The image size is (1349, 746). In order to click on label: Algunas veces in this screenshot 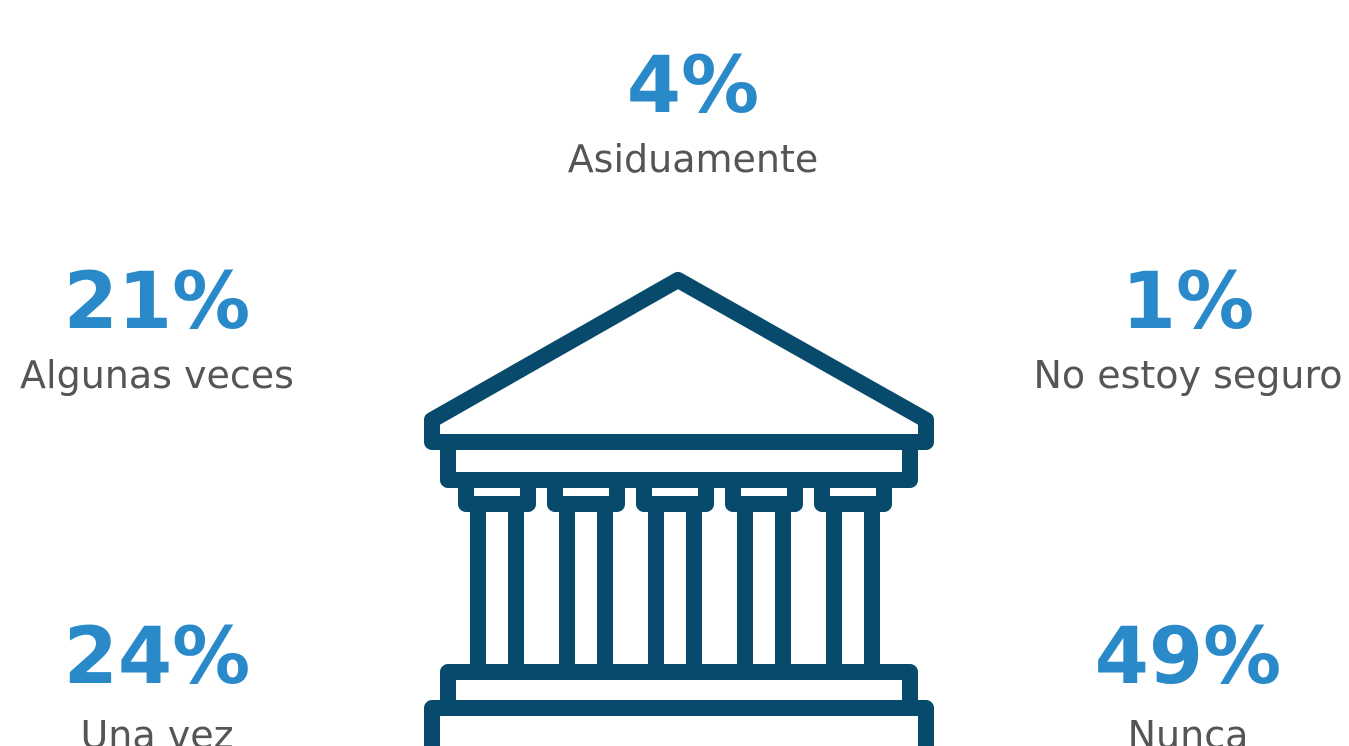, I will do `click(157, 375)`.